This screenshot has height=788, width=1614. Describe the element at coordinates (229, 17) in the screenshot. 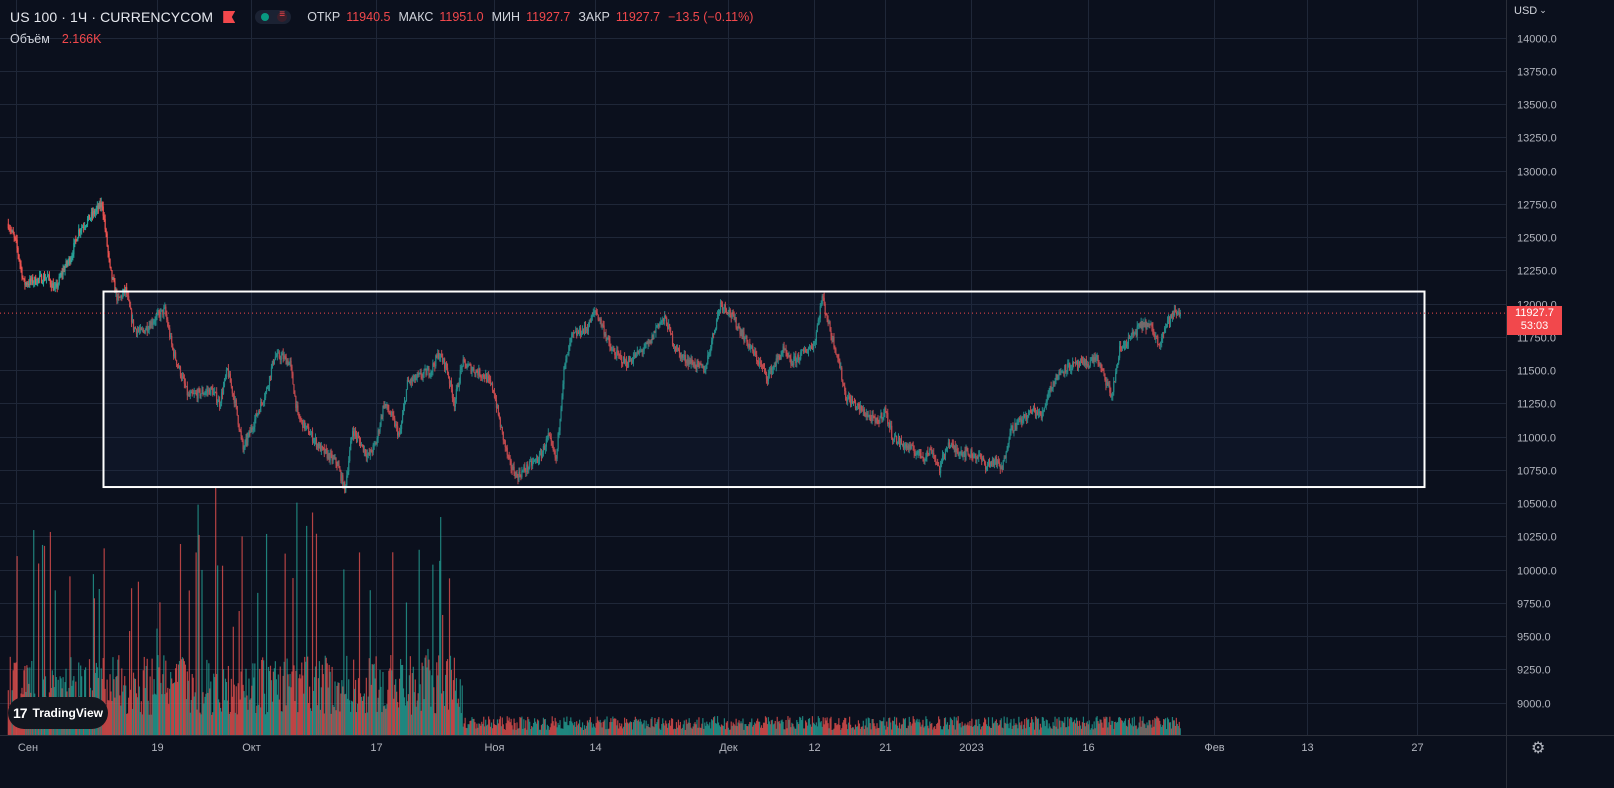

I see `flag-icon` at that location.